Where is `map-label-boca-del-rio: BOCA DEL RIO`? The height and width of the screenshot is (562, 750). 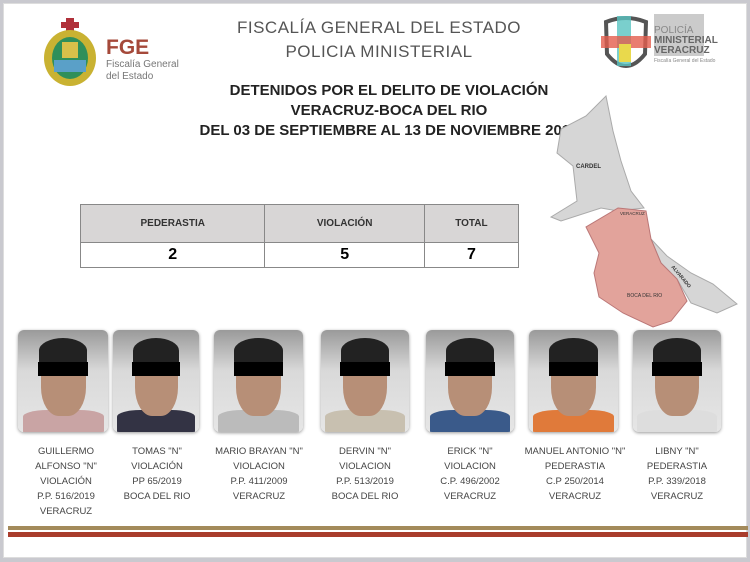 map-label-boca-del-rio: BOCA DEL RIO is located at coordinates (644, 296).